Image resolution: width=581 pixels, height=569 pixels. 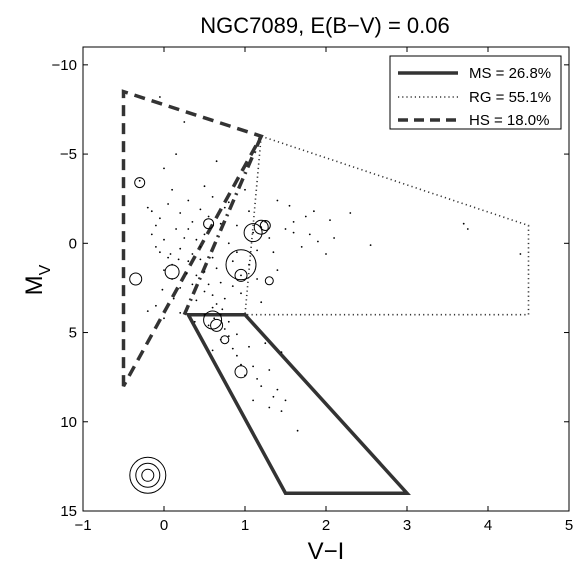 I want to click on size-key-circles, so click(x=148, y=475).